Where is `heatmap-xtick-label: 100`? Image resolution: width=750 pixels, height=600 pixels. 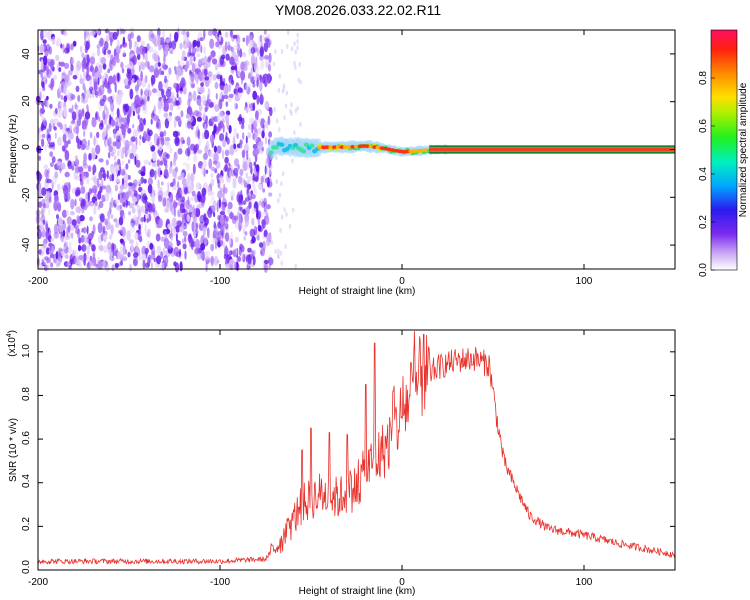
heatmap-xtick-label: 100 is located at coordinates (584, 281).